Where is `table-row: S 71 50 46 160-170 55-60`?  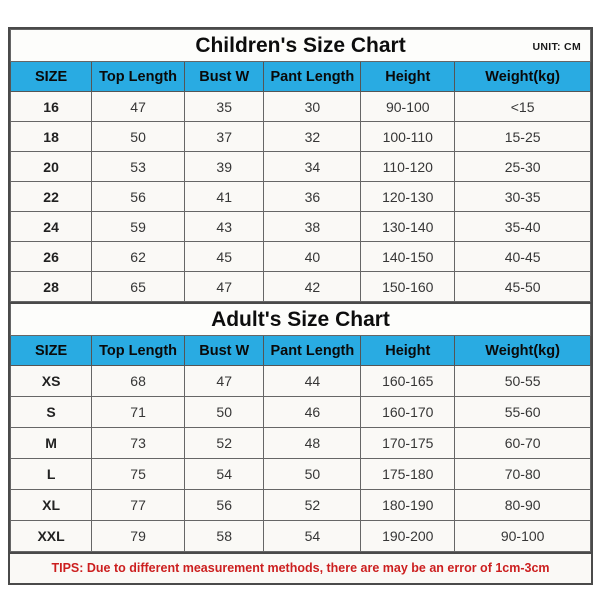
table-row: S 71 50 46 160-170 55-60 is located at coordinates (300, 412).